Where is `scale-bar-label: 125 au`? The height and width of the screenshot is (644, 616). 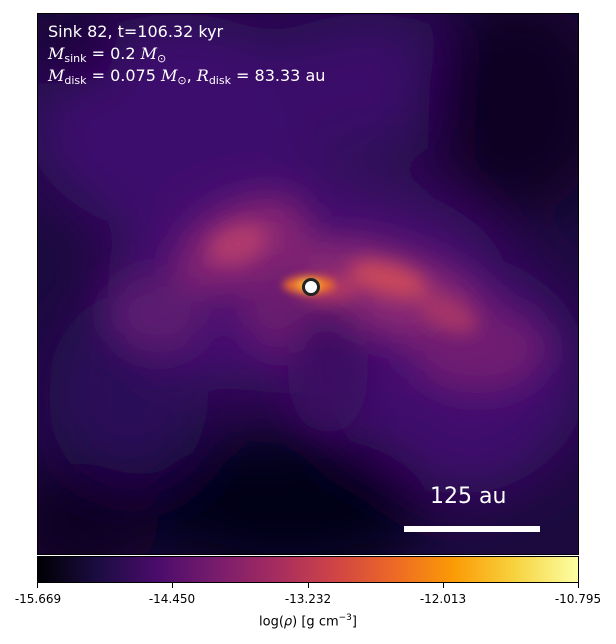 scale-bar-label: 125 au is located at coordinates (468, 496).